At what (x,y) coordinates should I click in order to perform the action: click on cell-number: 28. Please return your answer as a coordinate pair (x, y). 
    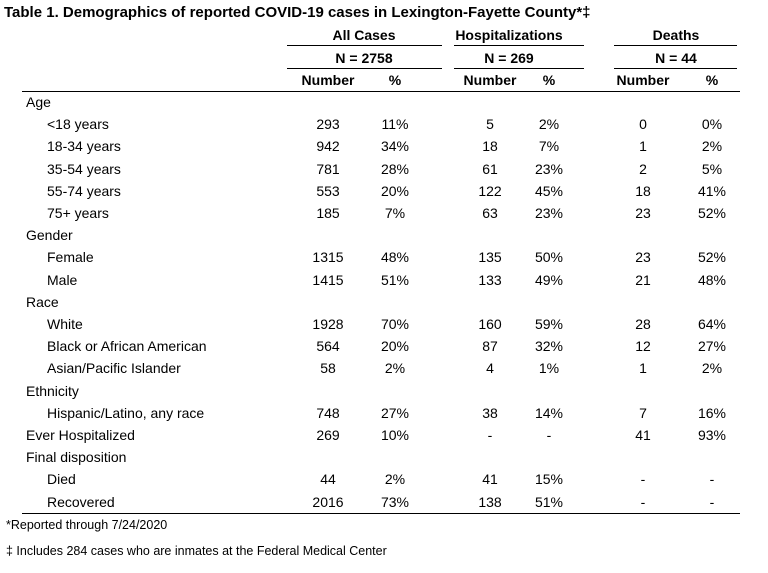
    Looking at the image, I should click on (643, 324).